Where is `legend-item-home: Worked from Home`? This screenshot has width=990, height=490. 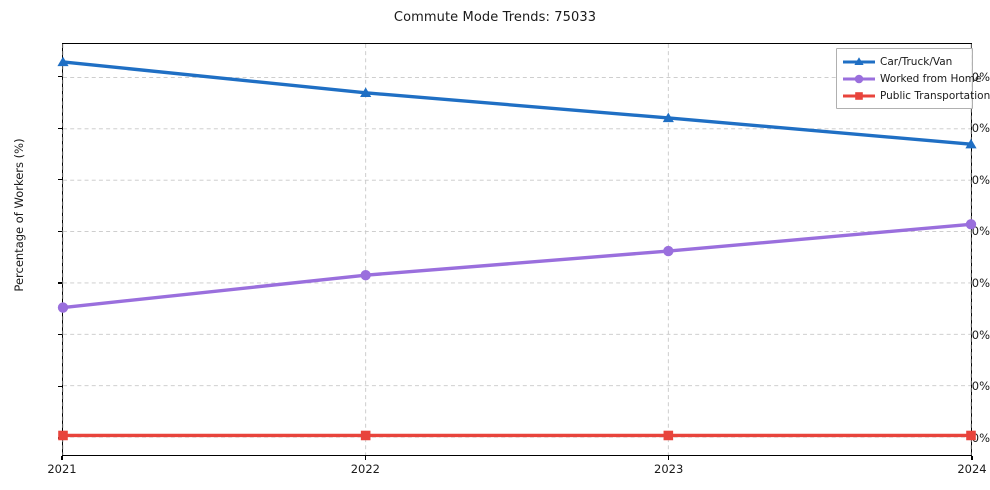 legend-item-home: Worked from Home is located at coordinates (911, 78).